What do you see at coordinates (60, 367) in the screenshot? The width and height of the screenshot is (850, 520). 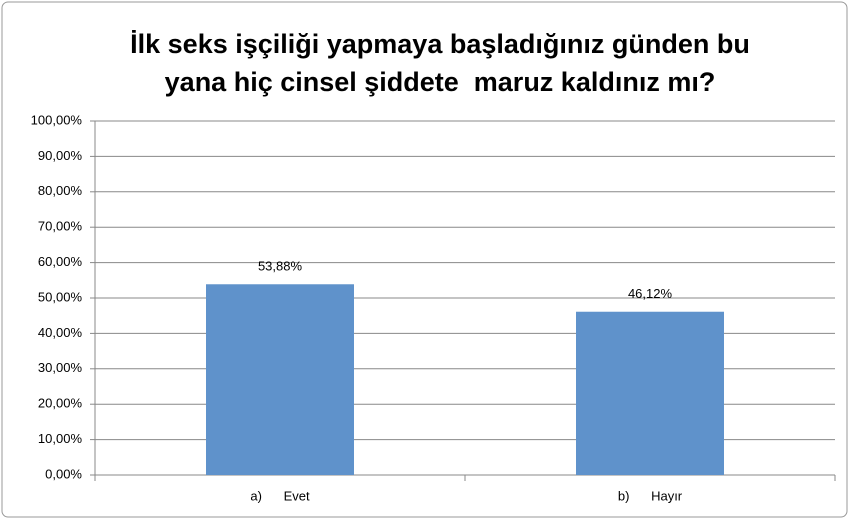 I see `y-tick-label: 30,00%` at bounding box center [60, 367].